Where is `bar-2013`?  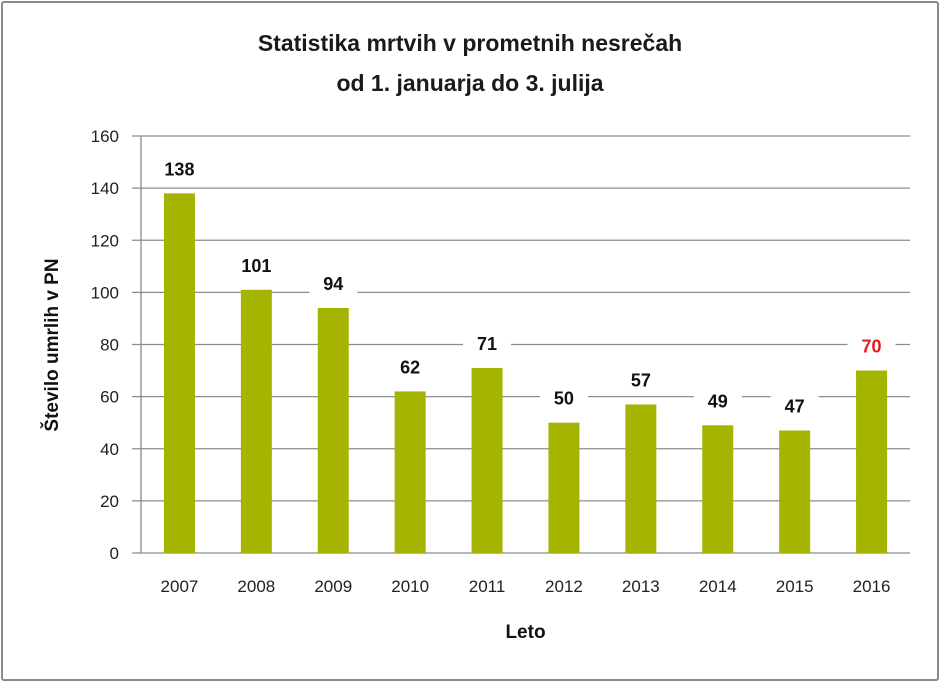 bar-2013 is located at coordinates (641, 478).